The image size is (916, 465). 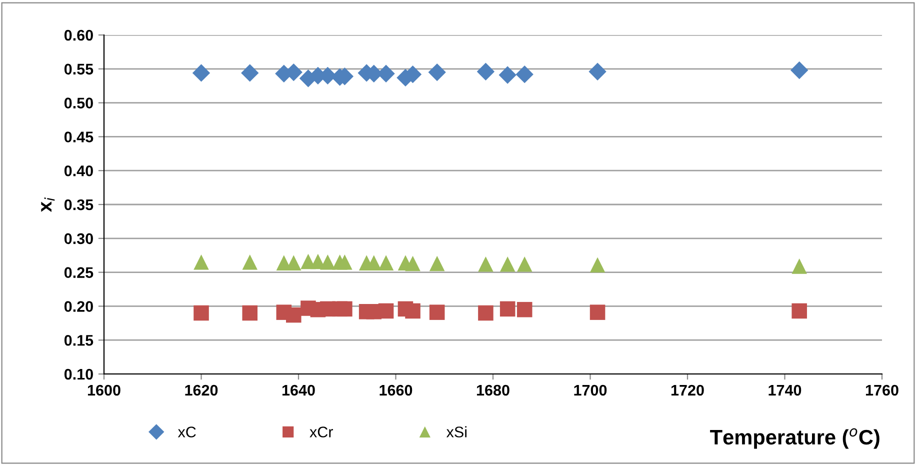 I want to click on y-tick-label: 0.20, so click(x=78, y=306).